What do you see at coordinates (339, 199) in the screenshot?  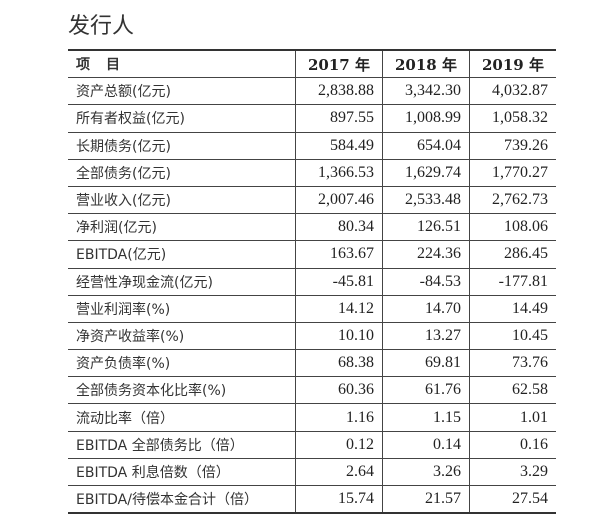 I see `cell-value: 2,007.46` at bounding box center [339, 199].